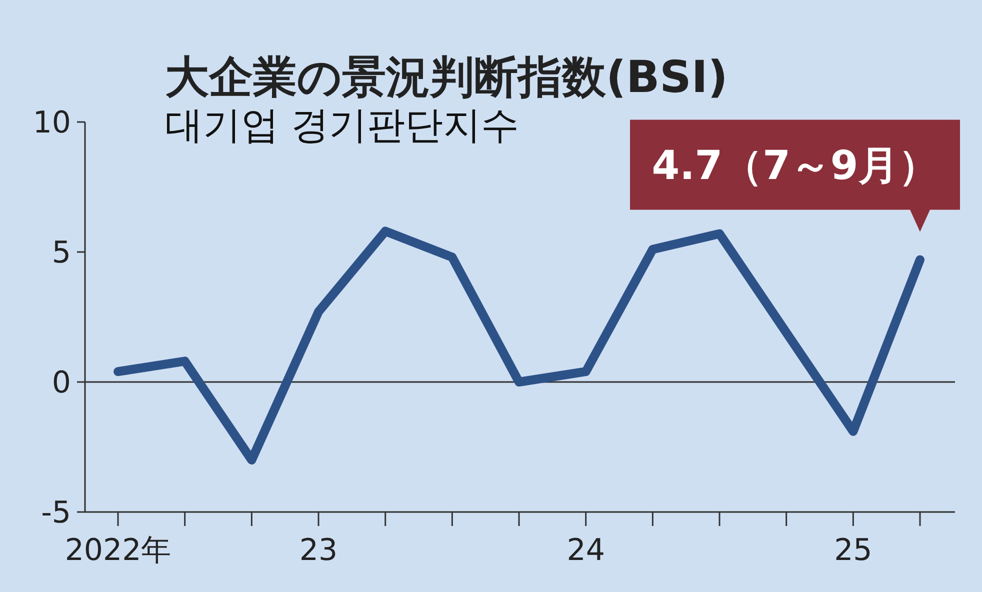 Image resolution: width=982 pixels, height=592 pixels. I want to click on x-tick-label: 24, so click(585, 550).